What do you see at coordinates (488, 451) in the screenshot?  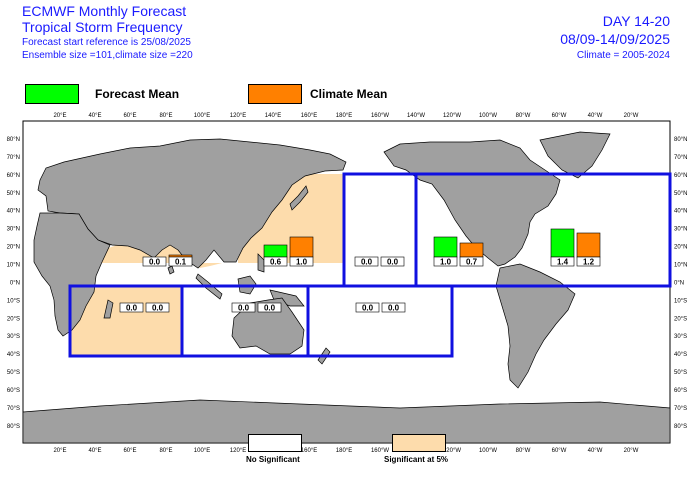 I see `lon-label-bottom: 100°W` at bounding box center [488, 451].